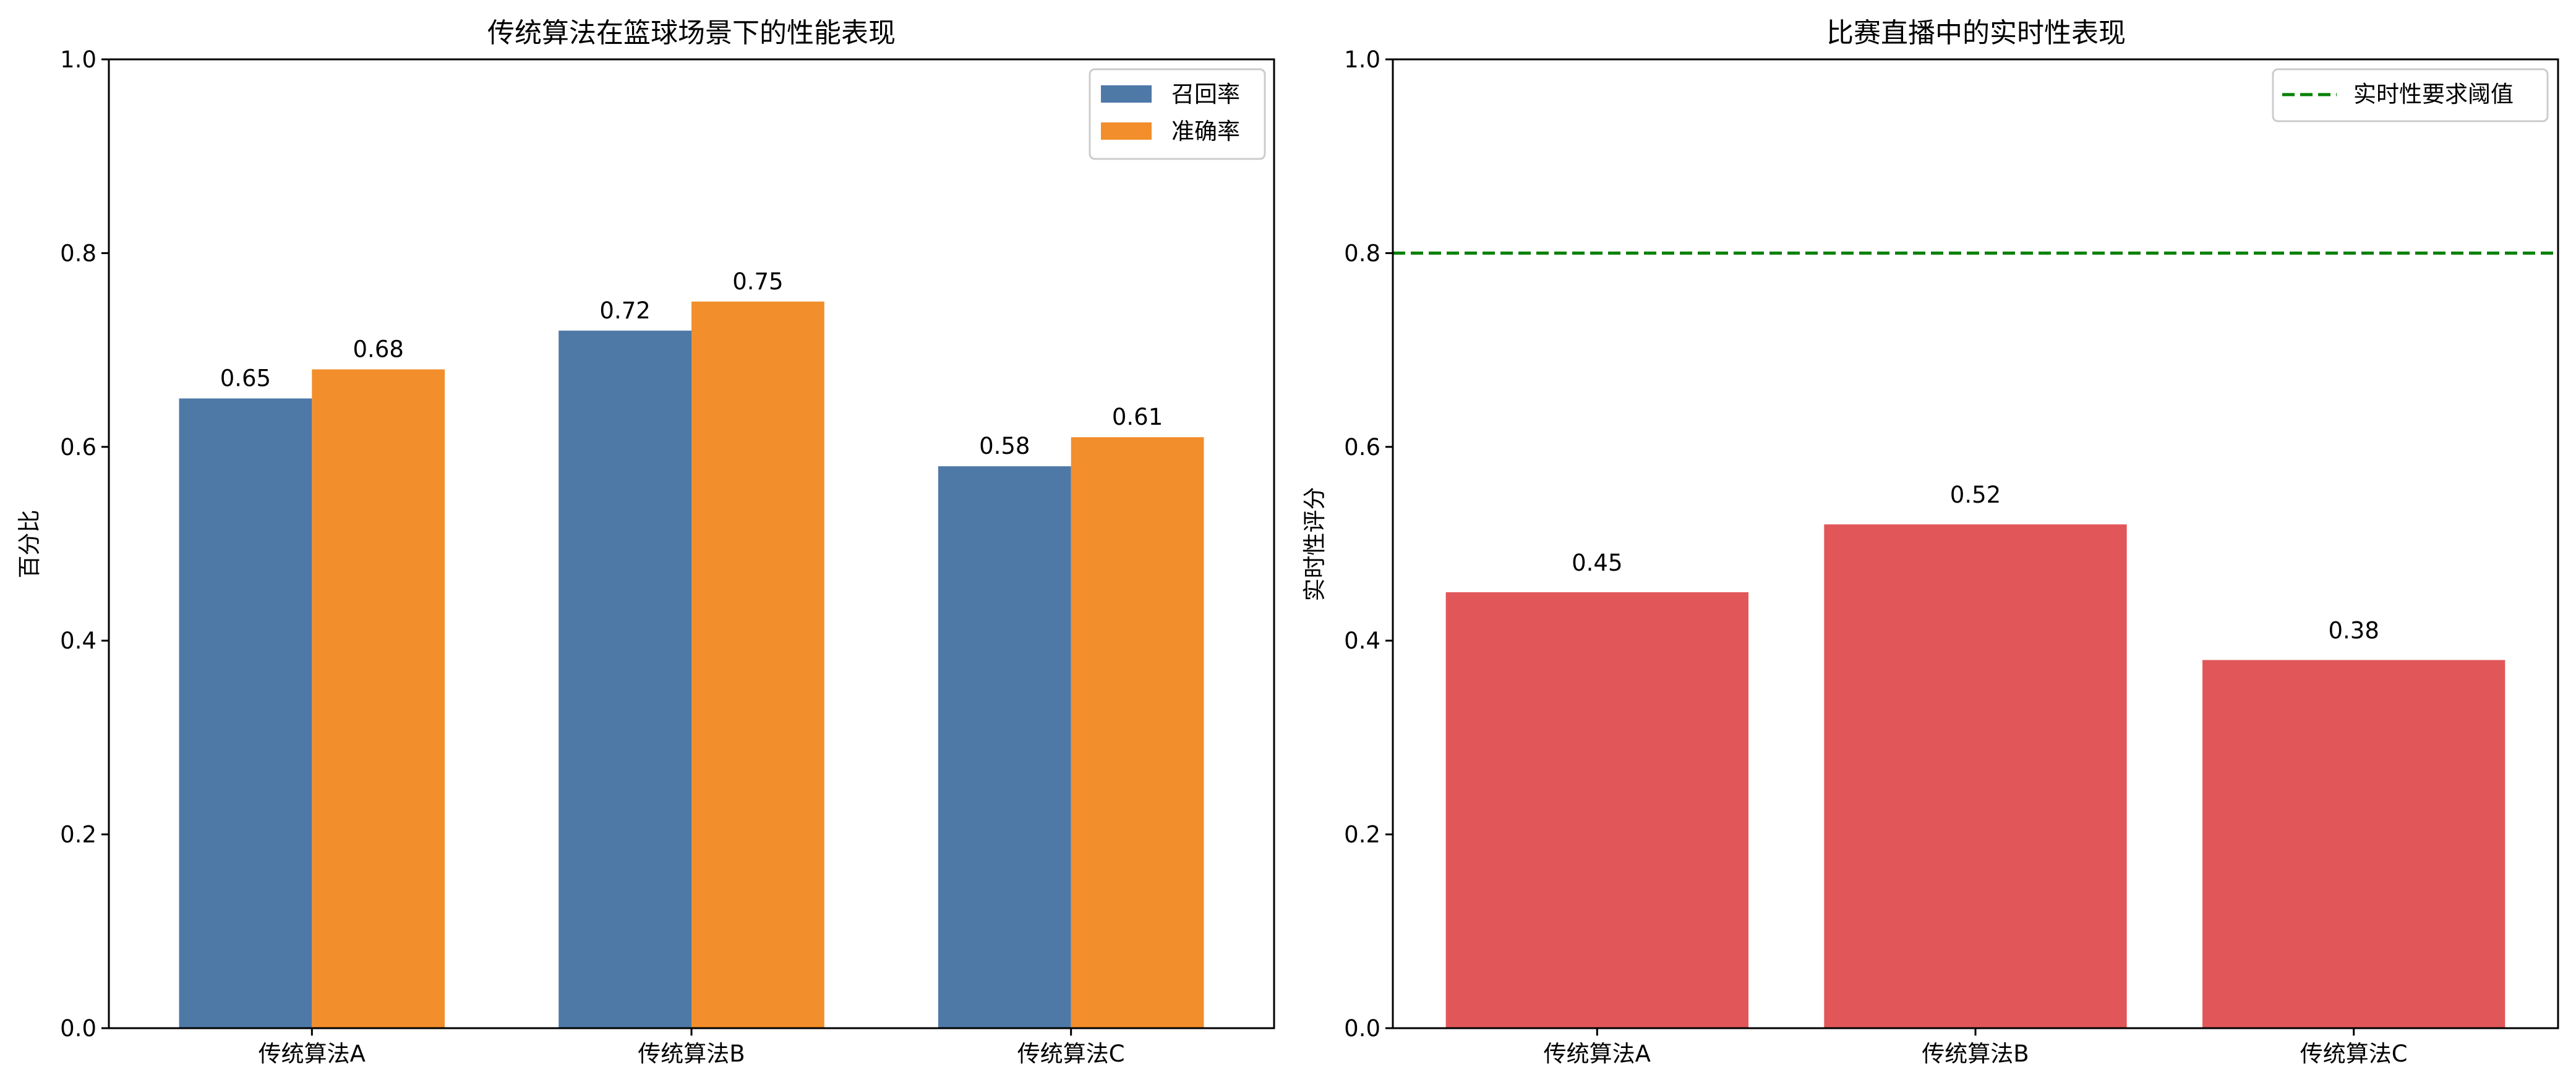  Describe the element at coordinates (1126, 94) in the screenshot. I see `left-legend-swatch-recall` at that location.